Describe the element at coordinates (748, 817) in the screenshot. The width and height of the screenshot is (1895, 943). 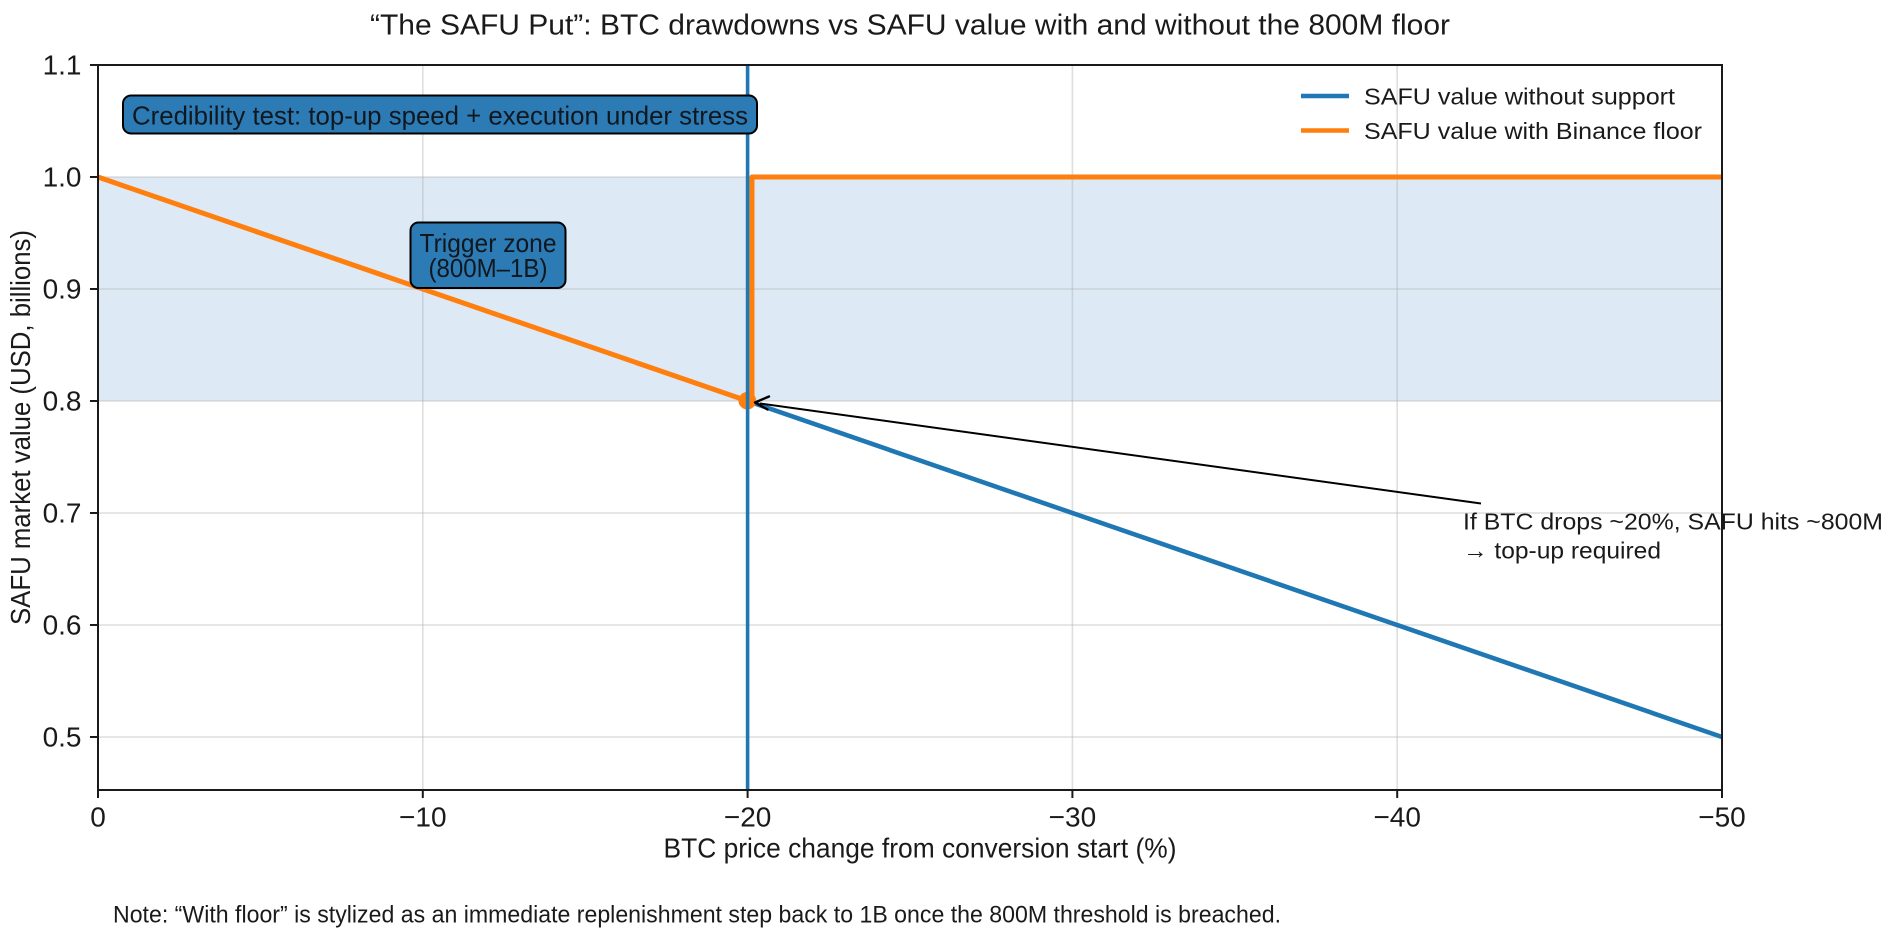
I see `svg-text: −20` at that location.